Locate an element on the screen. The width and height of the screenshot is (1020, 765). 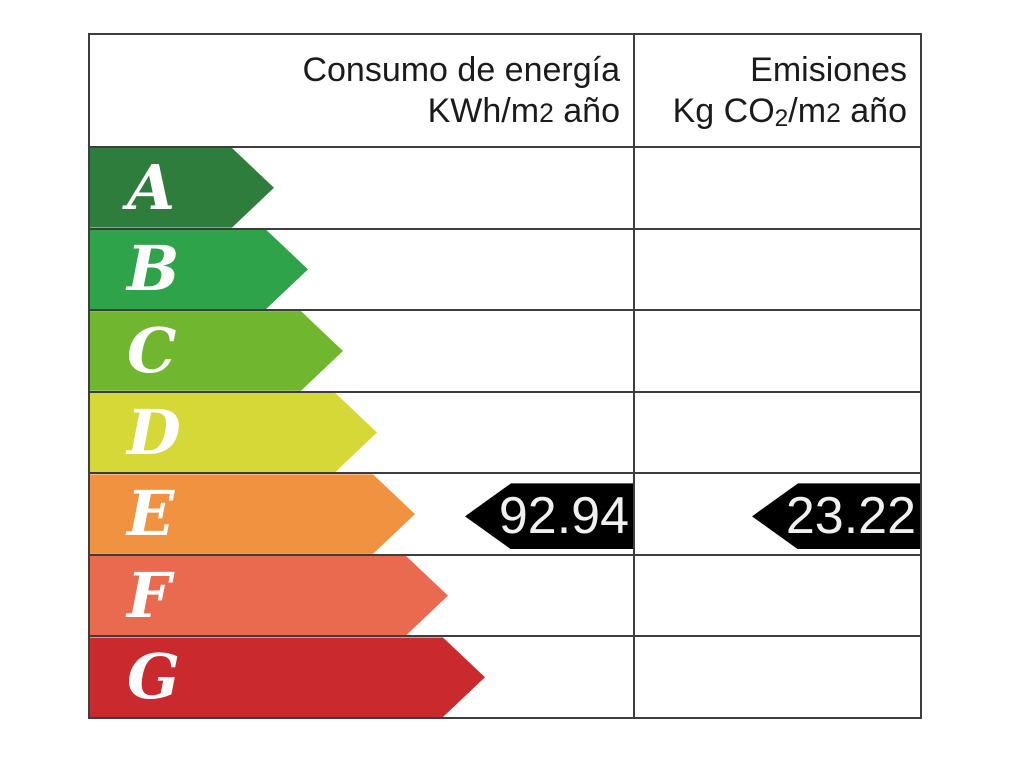
column-divider is located at coordinates (634, 376).